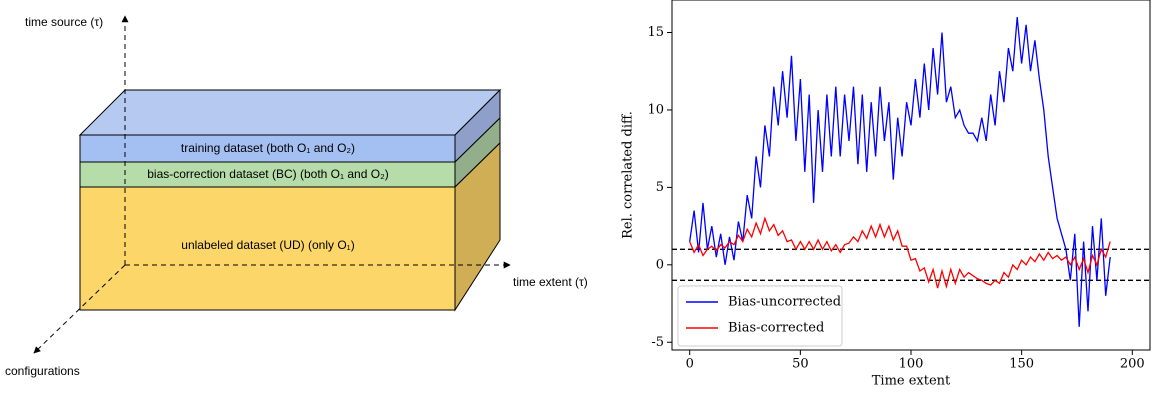 The width and height of the screenshot is (1162, 397). What do you see at coordinates (800, 364) in the screenshot?
I see `x-tick-label: 50` at bounding box center [800, 364].